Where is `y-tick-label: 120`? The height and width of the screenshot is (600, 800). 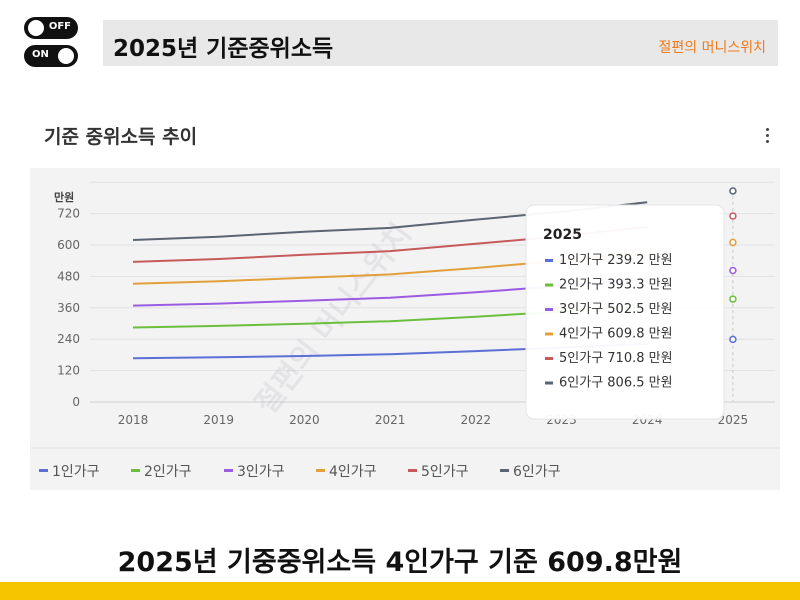
y-tick-label: 120 is located at coordinates (68, 371).